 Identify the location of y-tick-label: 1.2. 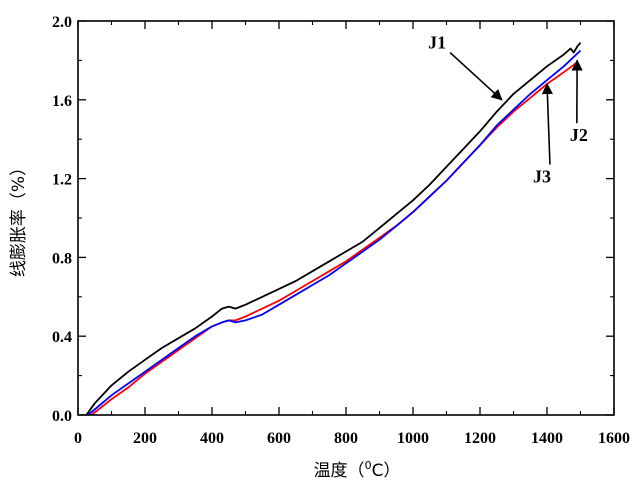
(62, 180).